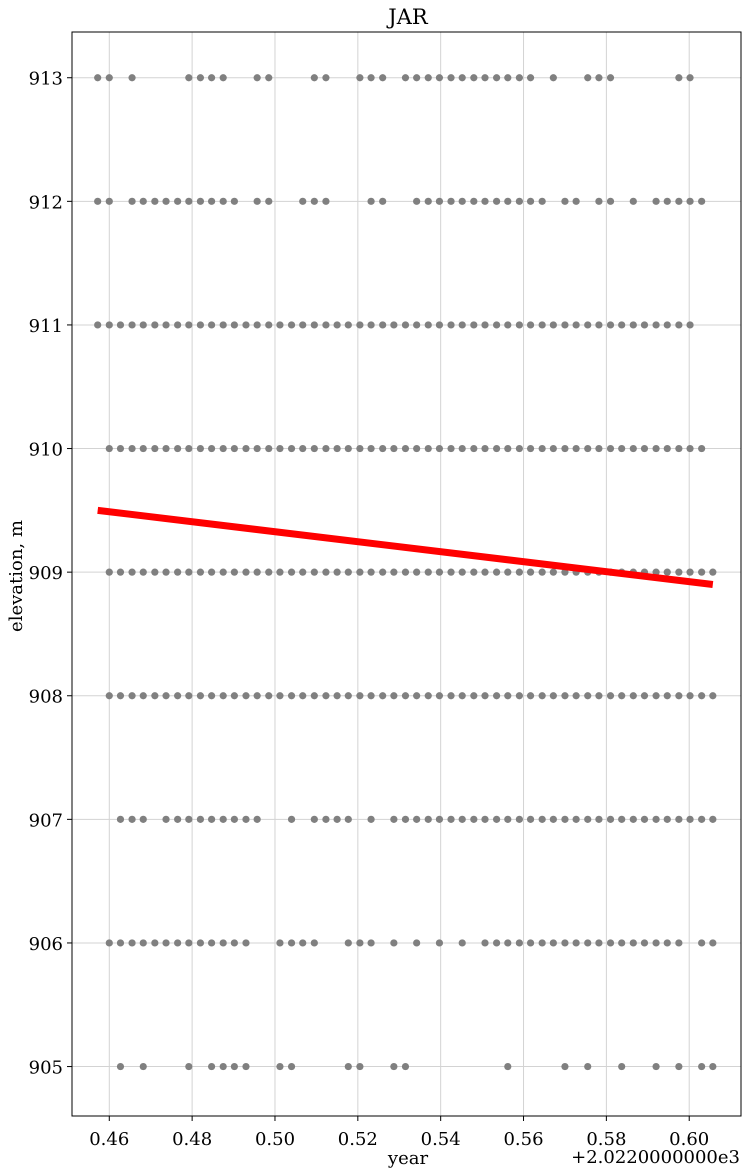  What do you see at coordinates (358, 1139) in the screenshot?
I see `x-tick-label: 0.52` at bounding box center [358, 1139].